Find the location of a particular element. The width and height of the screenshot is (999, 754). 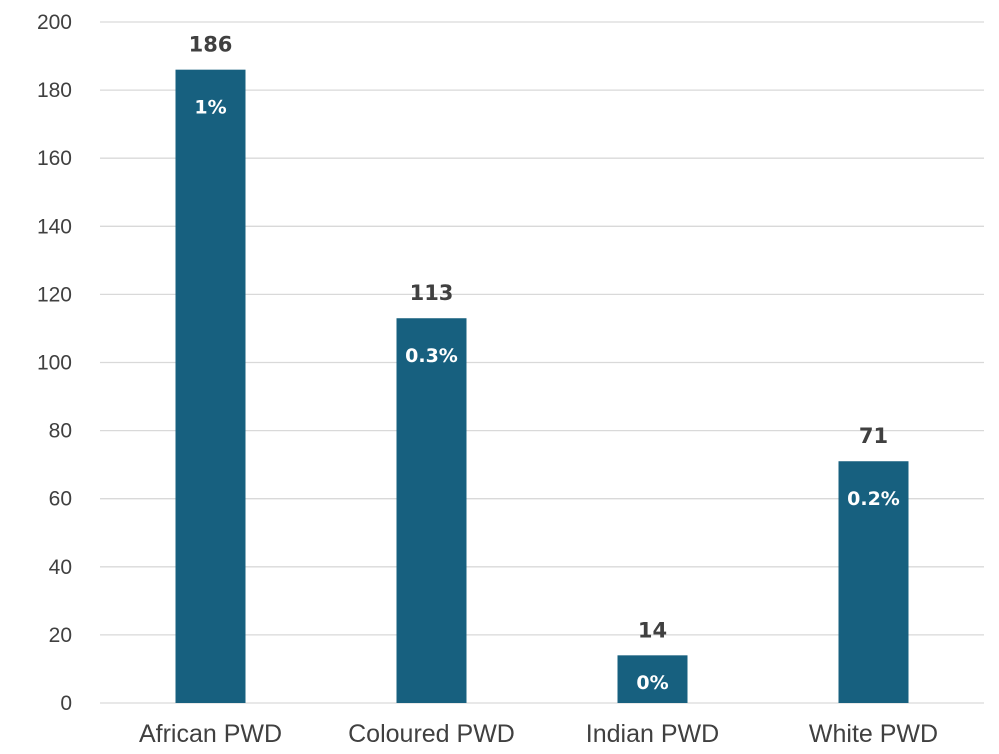

y-tick-label: 120 is located at coordinates (54, 294).